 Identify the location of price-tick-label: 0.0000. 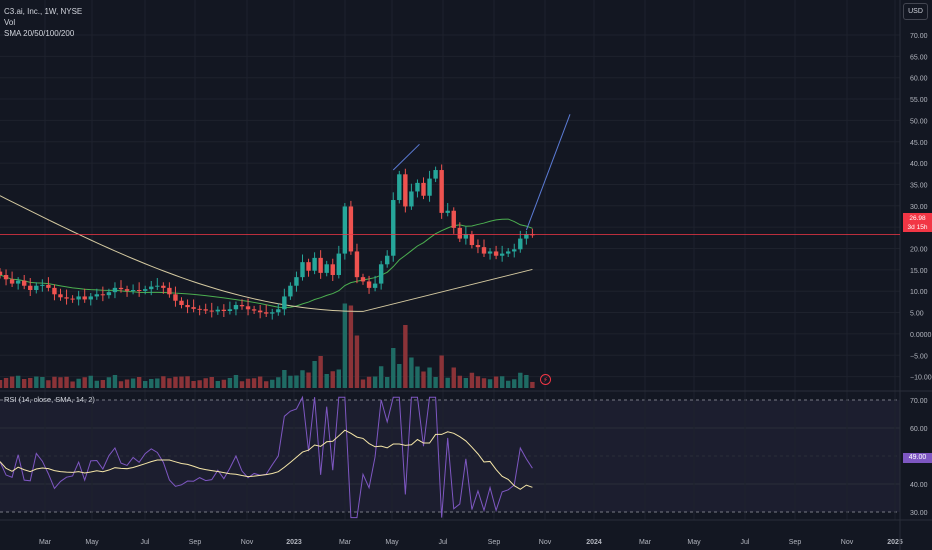
(921, 335).